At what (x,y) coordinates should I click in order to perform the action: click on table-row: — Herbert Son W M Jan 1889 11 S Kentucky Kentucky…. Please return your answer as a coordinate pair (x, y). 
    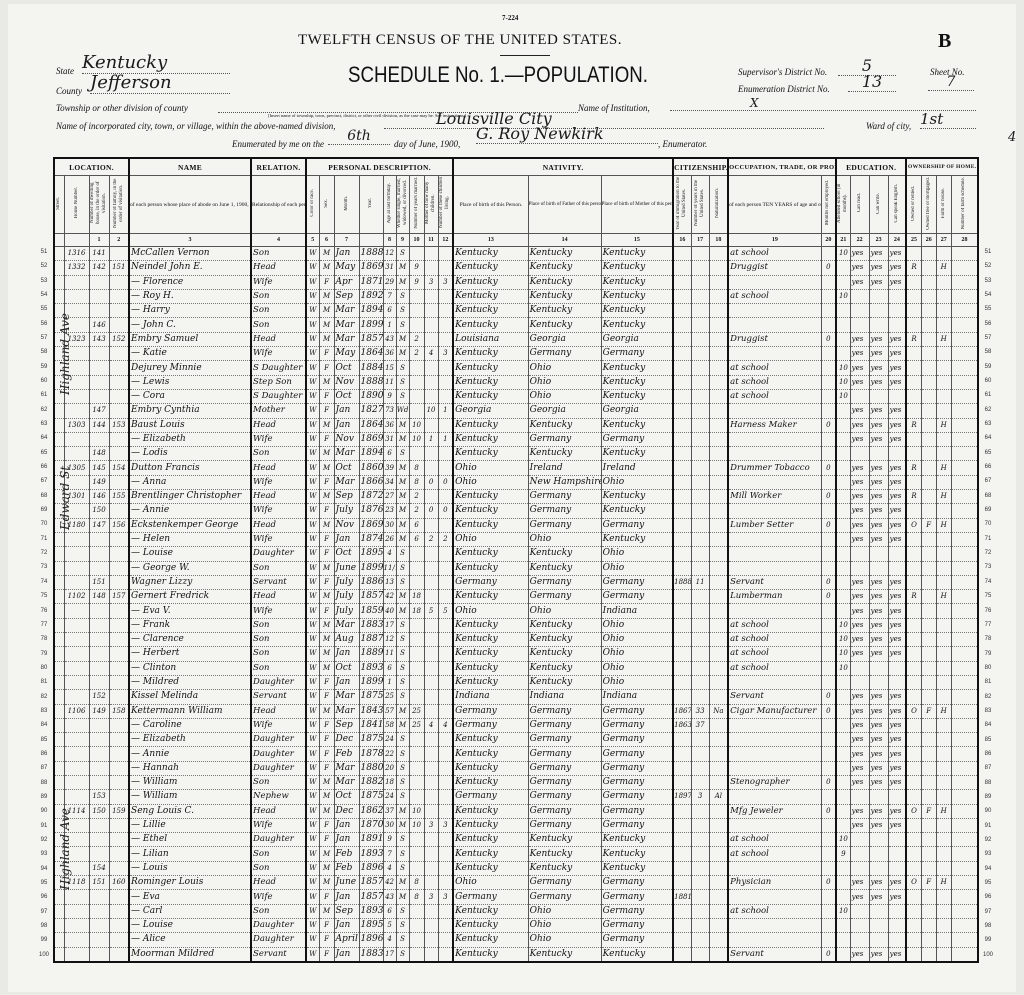
    Looking at the image, I should click on (516, 654).